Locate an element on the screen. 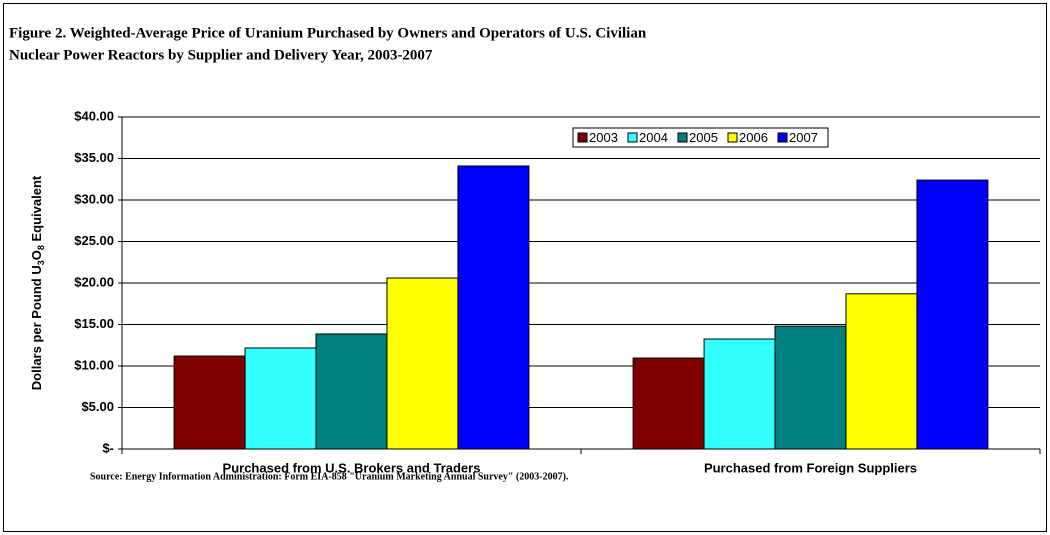 This screenshot has height=535, width=1050. y-tick-label: $25.00 is located at coordinates (94, 240).